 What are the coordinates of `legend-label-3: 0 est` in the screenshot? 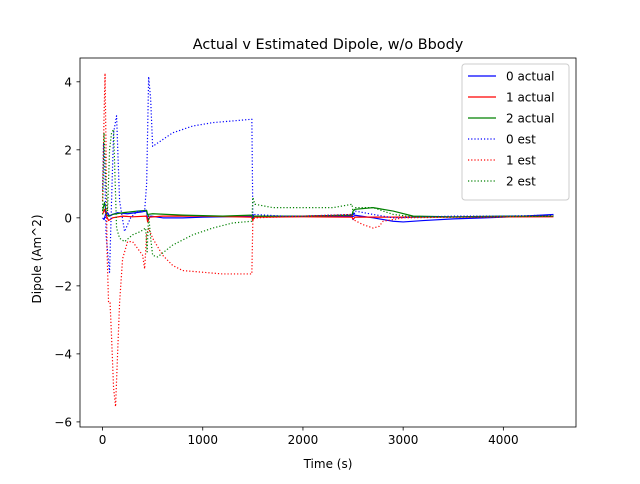 It's located at (521, 140).